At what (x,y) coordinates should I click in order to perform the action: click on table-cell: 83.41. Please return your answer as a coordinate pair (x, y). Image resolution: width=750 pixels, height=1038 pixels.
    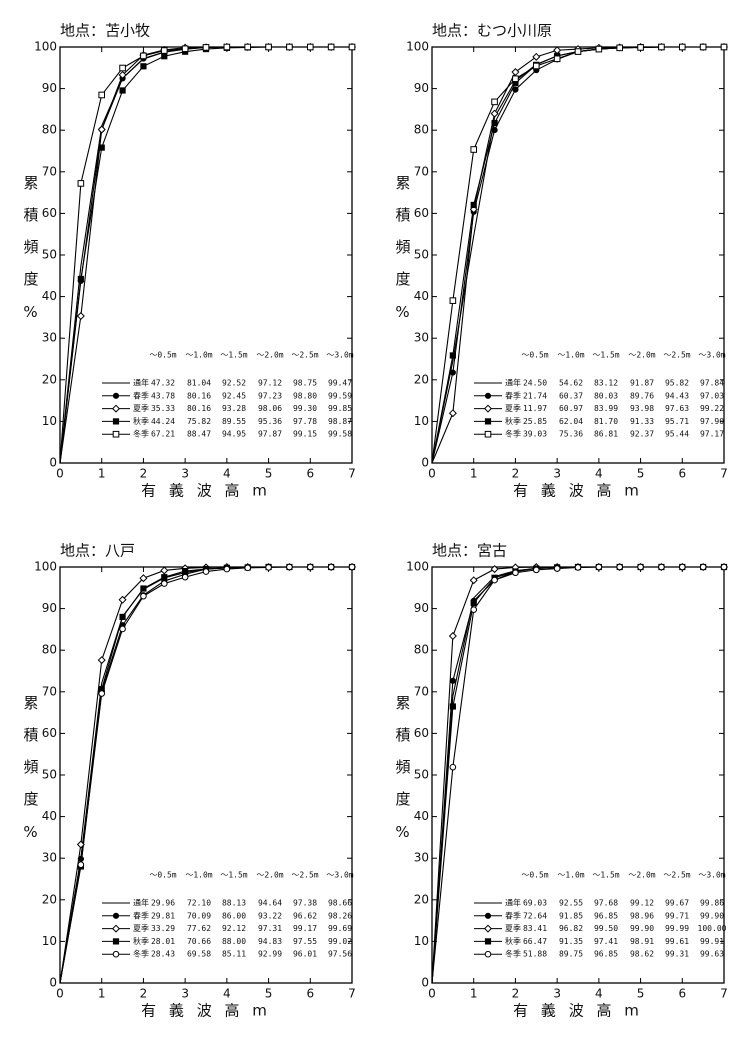
    Looking at the image, I should click on (535, 928).